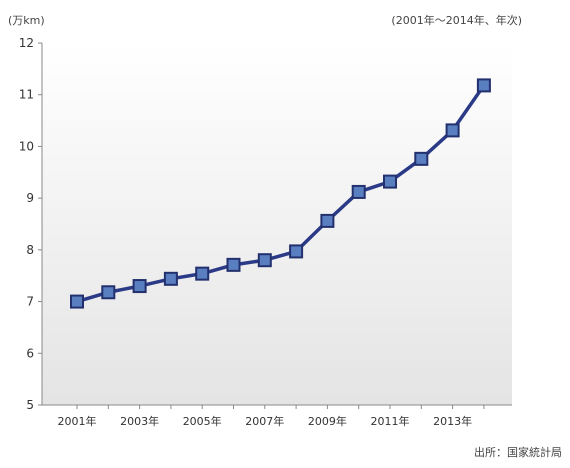 This screenshot has width=570, height=468. Describe the element at coordinates (202, 421) in the screenshot. I see `x-tick-label: 2005年` at that location.